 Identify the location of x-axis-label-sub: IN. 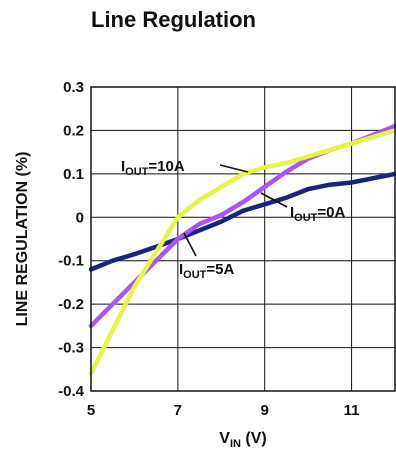
(235, 444).